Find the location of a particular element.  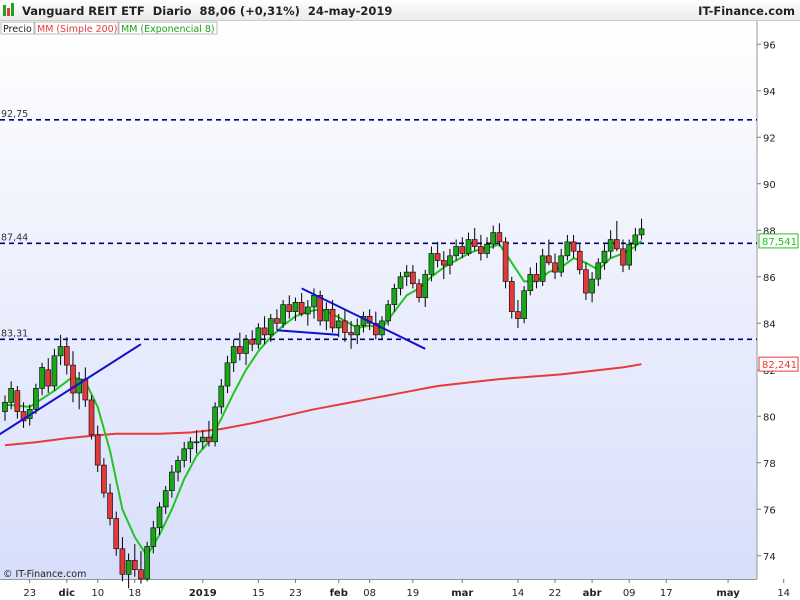

chart-period: Diario is located at coordinates (172, 11).